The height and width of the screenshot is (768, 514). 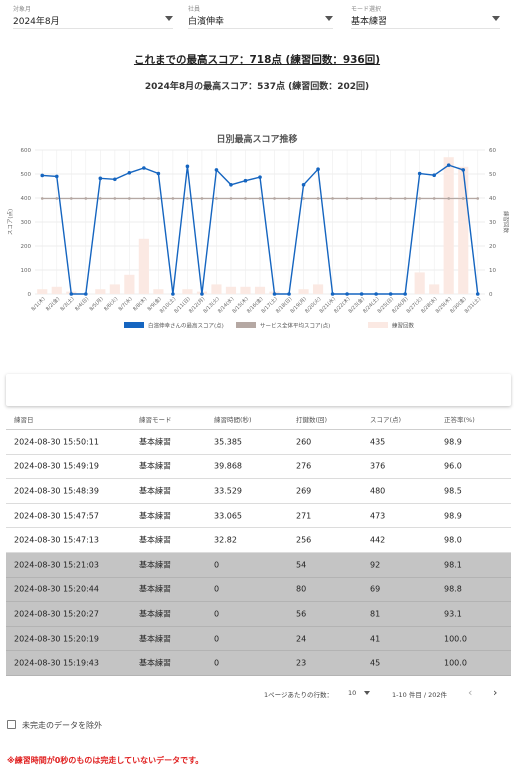 What do you see at coordinates (134, 325) in the screenshot?
I see `legend-item-user-best-swatch` at bounding box center [134, 325].